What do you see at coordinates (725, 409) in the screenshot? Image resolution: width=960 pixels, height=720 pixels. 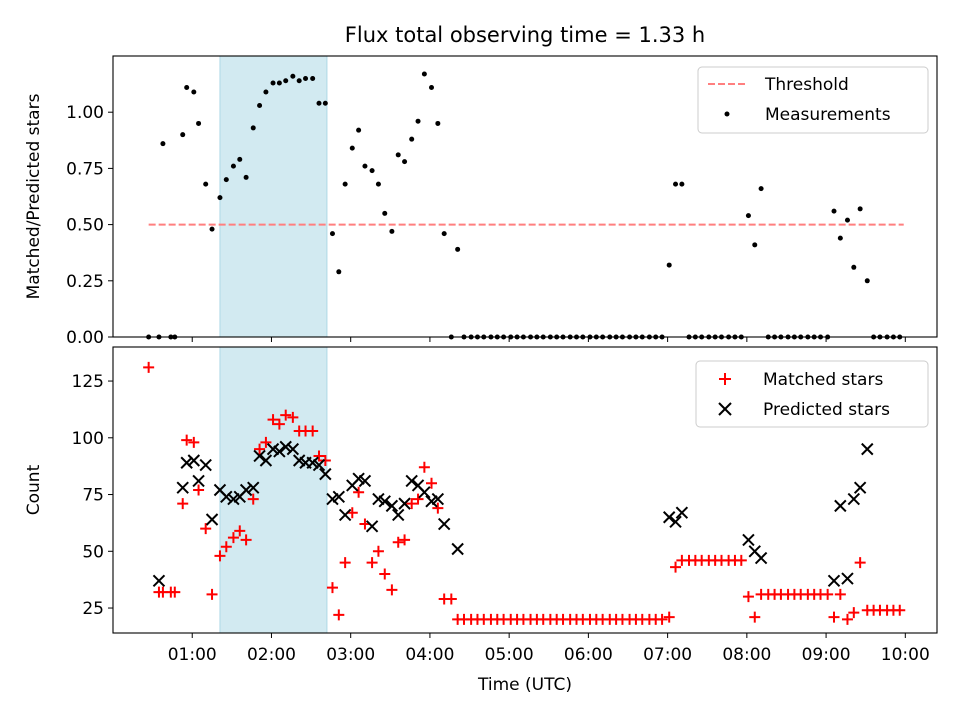 I see `legend-predicted-swatch` at bounding box center [725, 409].